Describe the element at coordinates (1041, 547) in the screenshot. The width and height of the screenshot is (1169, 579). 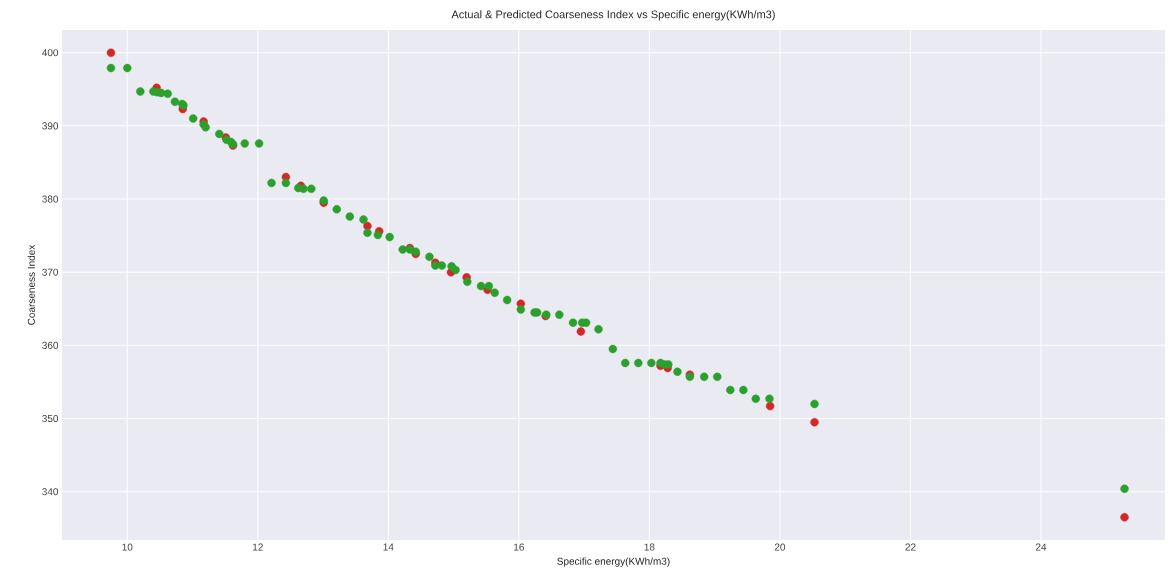
I see `x-tick-label: 24` at that location.